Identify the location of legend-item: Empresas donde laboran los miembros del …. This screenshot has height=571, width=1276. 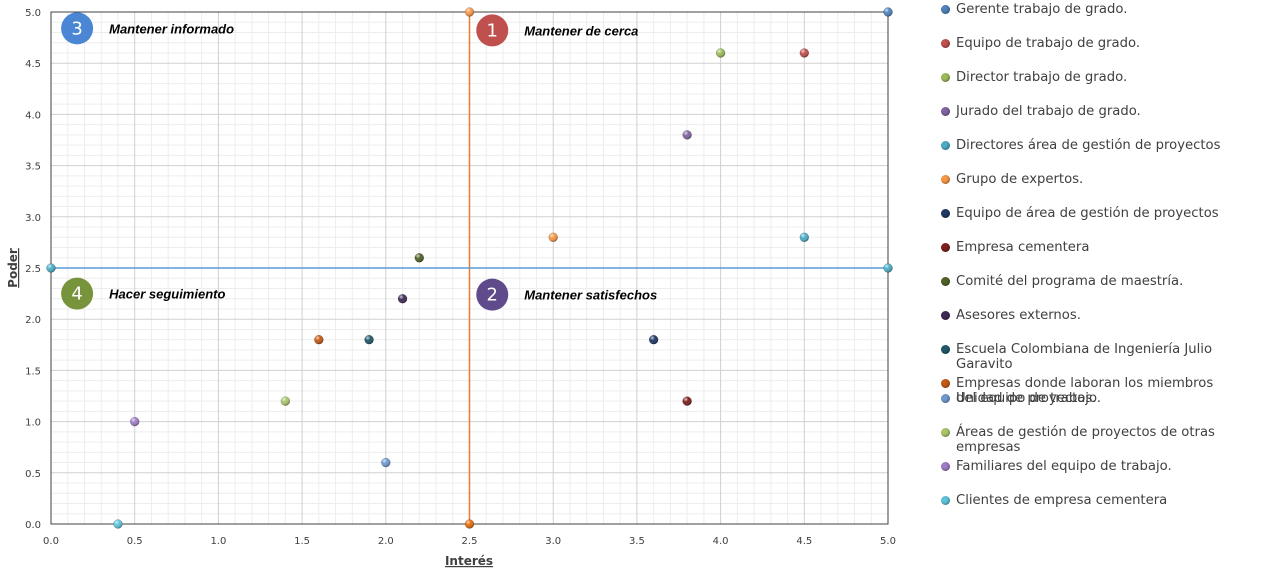
(1088, 391).